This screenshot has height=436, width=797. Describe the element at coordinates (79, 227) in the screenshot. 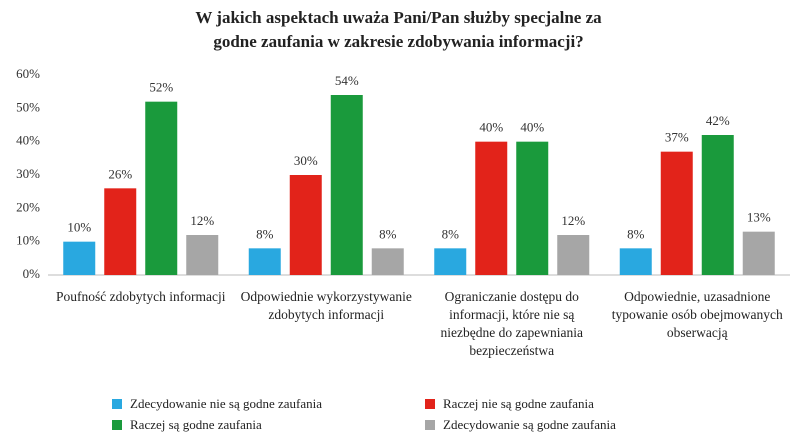

I see `value-label: 10%` at that location.